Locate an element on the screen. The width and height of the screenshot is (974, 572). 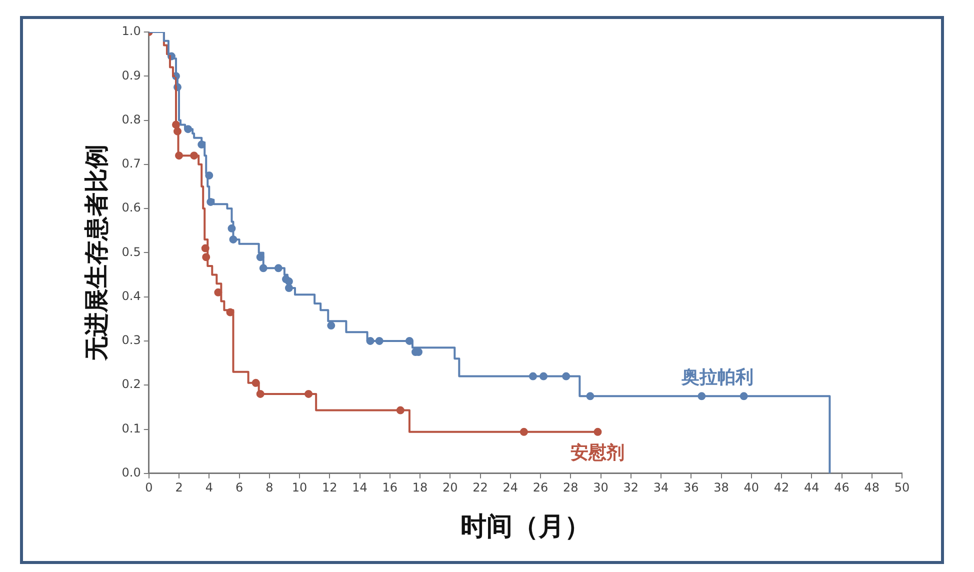
x-tick-label: 50 is located at coordinates (902, 487).